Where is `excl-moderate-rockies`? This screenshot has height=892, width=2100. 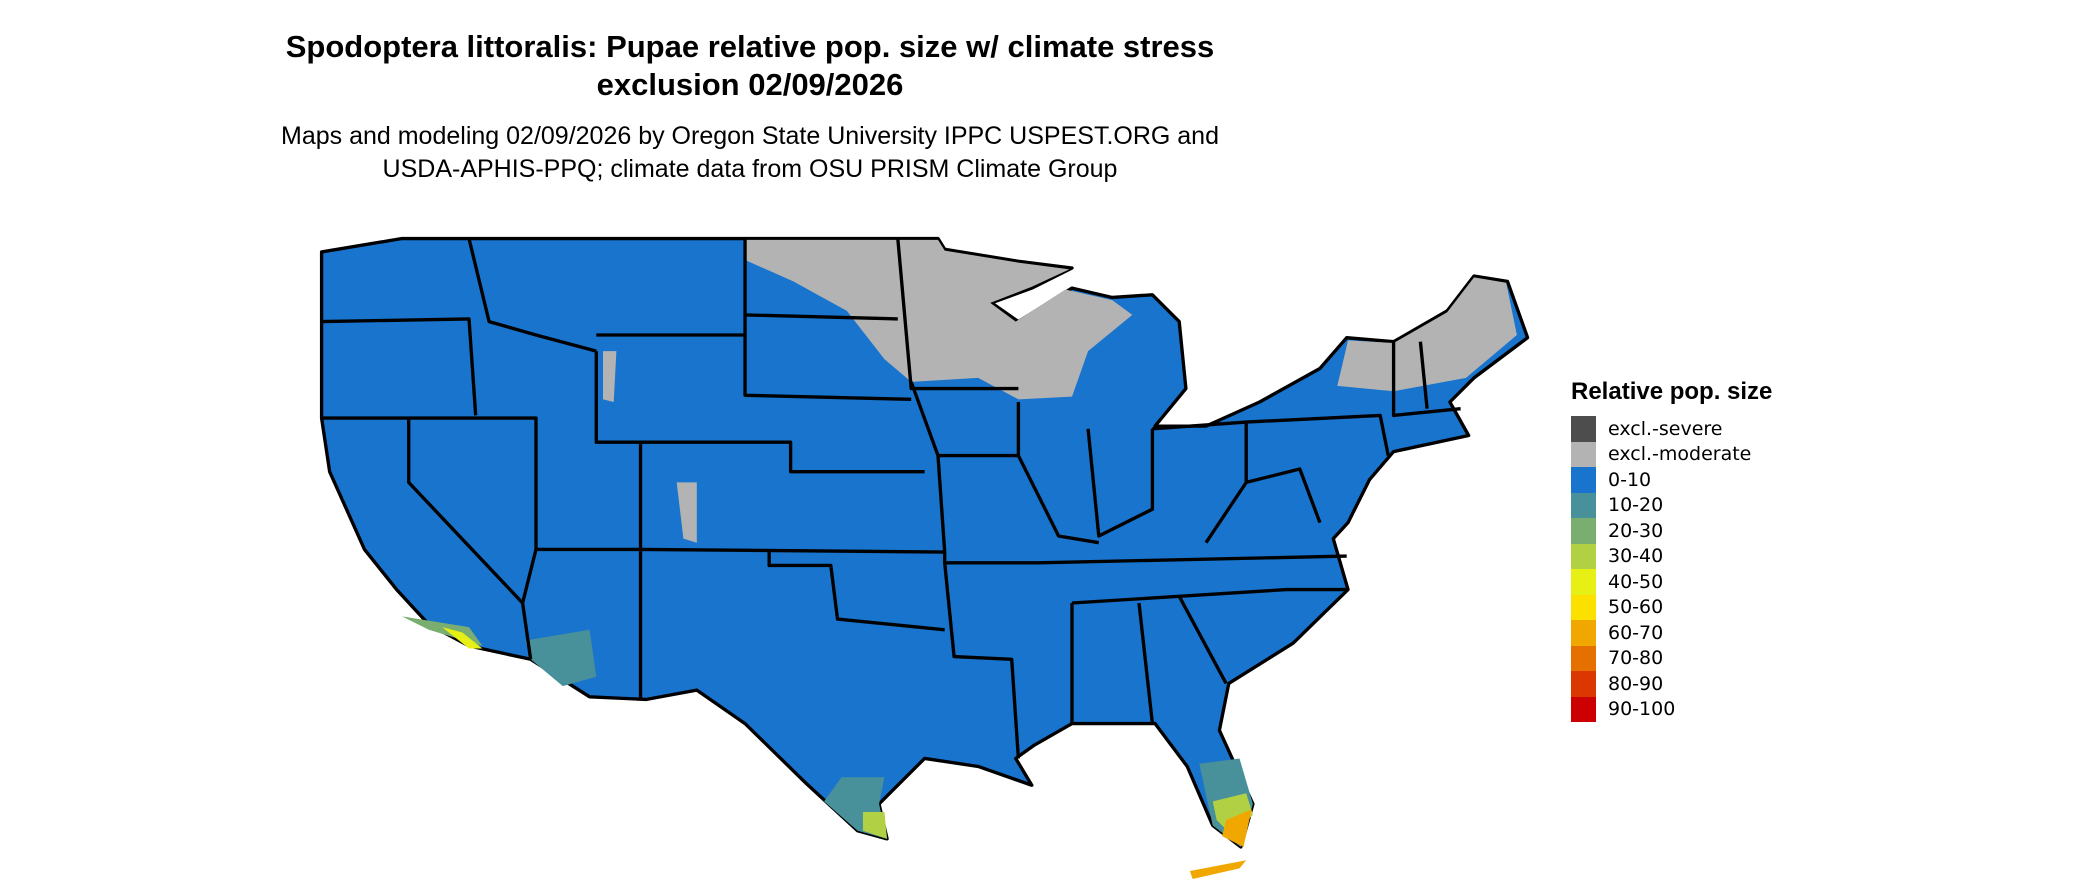 excl-moderate-rockies is located at coordinates (650, 447).